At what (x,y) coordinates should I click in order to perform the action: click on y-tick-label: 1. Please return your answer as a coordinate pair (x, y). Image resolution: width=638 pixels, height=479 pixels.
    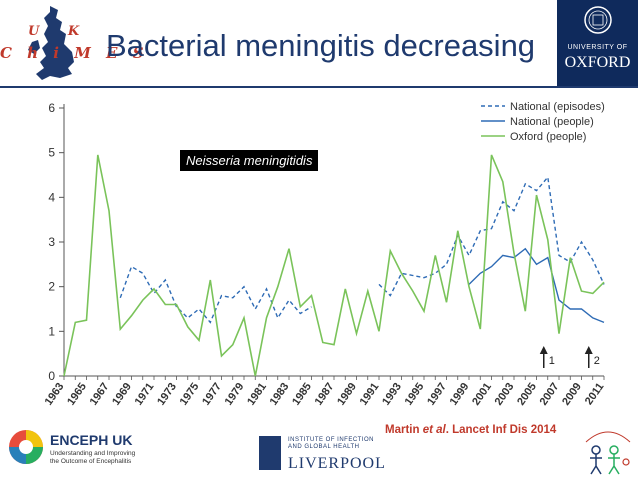
    Looking at the image, I should click on (51, 331).